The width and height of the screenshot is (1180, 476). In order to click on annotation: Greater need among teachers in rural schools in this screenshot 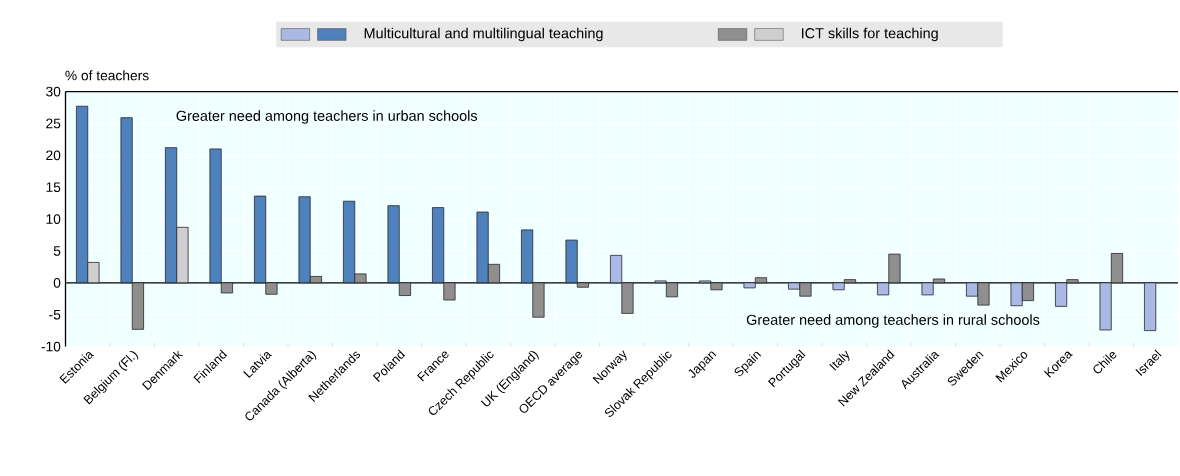, I will do `click(893, 321)`.